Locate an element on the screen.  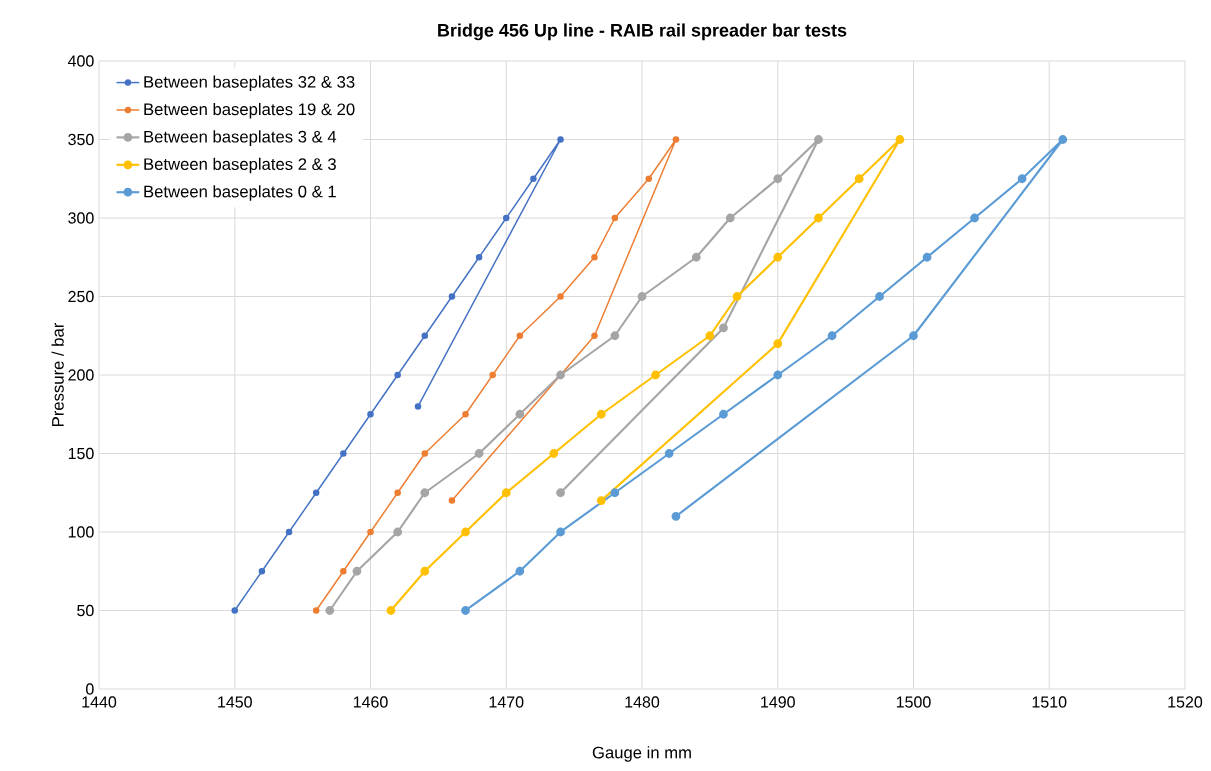
x-tick-label: 1450 is located at coordinates (235, 702).